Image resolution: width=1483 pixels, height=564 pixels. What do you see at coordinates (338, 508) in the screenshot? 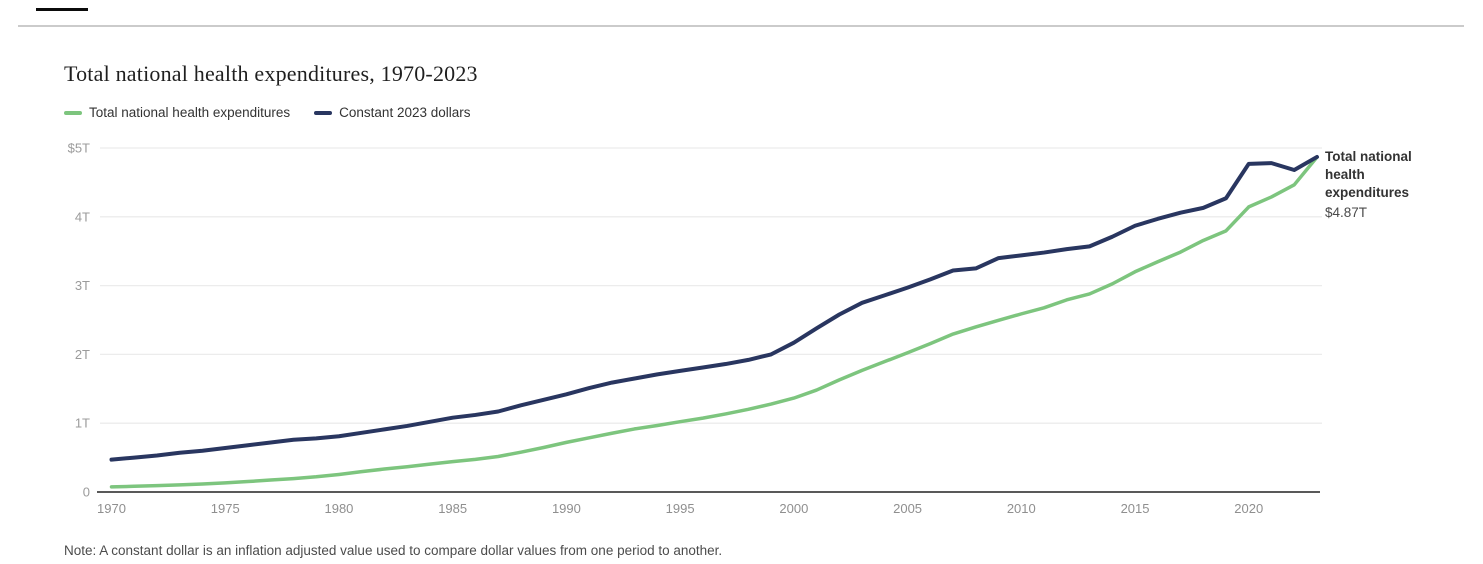
I see `x-axis-tick-label: 1980` at bounding box center [338, 508].